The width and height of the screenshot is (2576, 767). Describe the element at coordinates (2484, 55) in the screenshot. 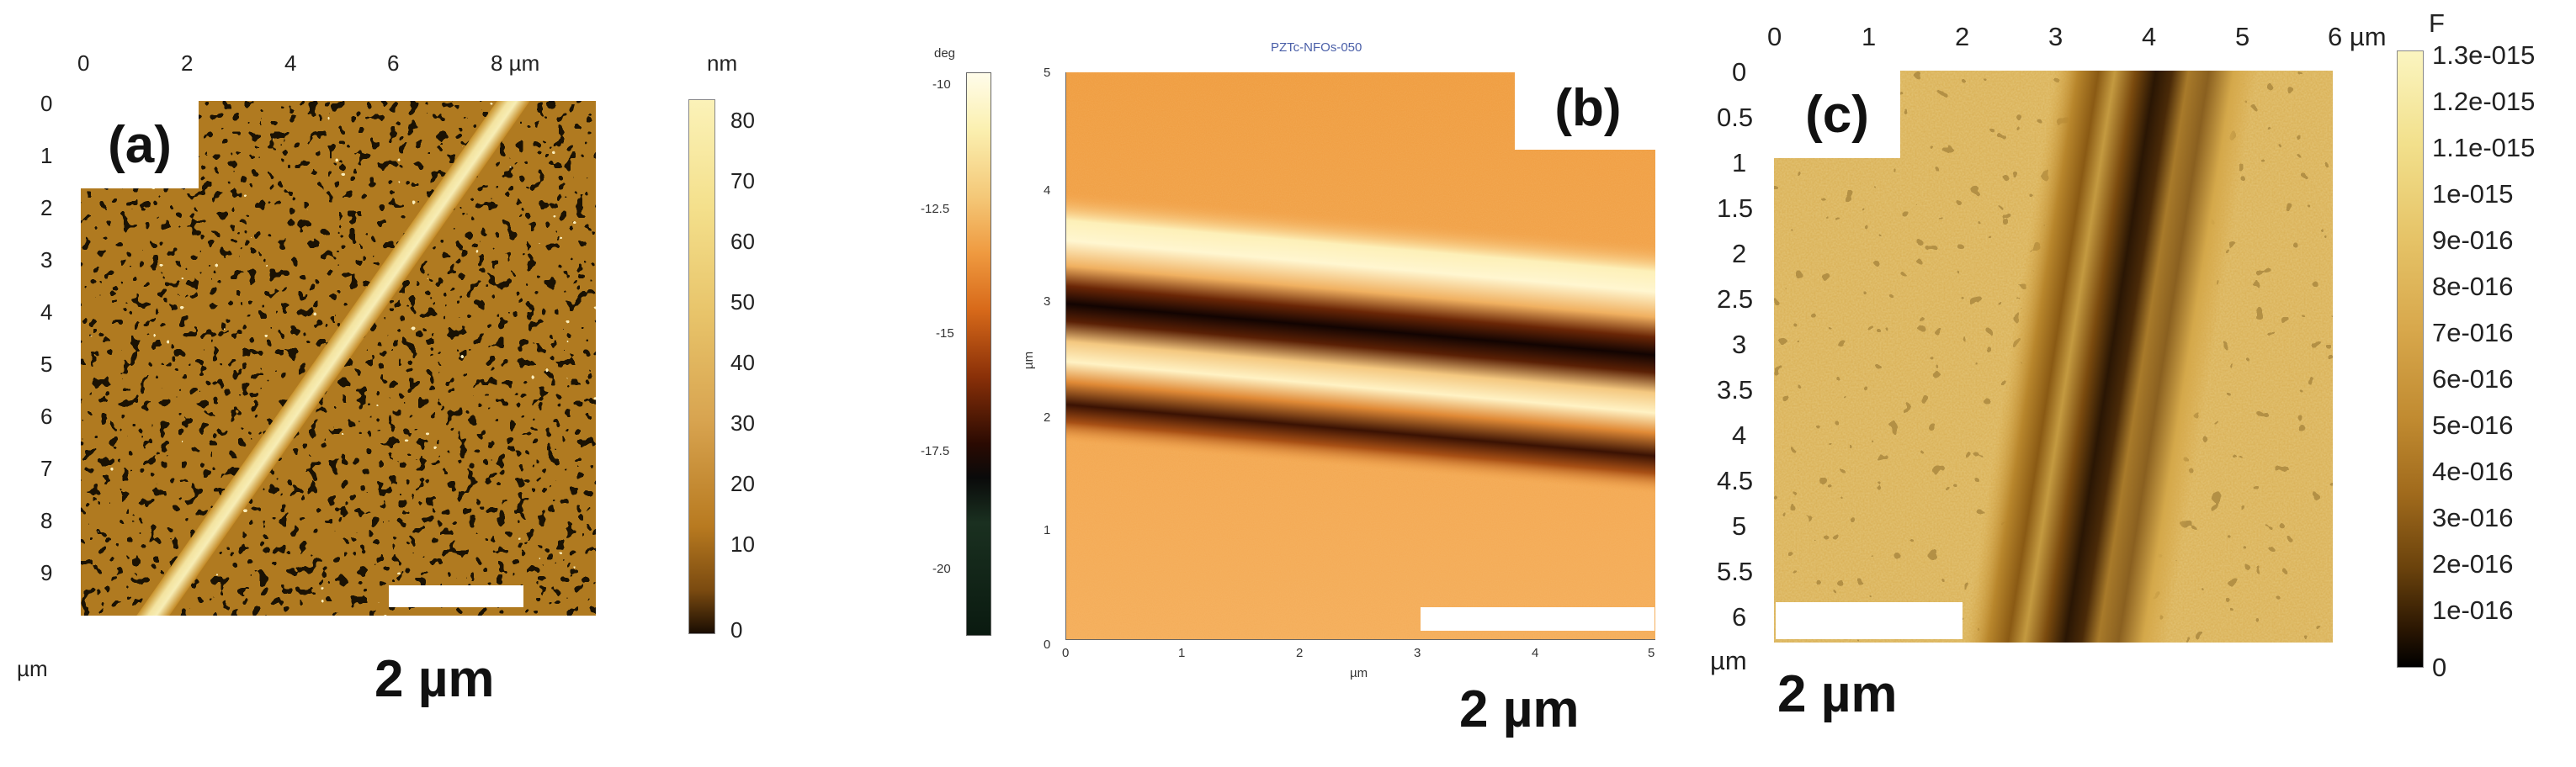

I see `colorbar-tick: 1.3e-015` at that location.